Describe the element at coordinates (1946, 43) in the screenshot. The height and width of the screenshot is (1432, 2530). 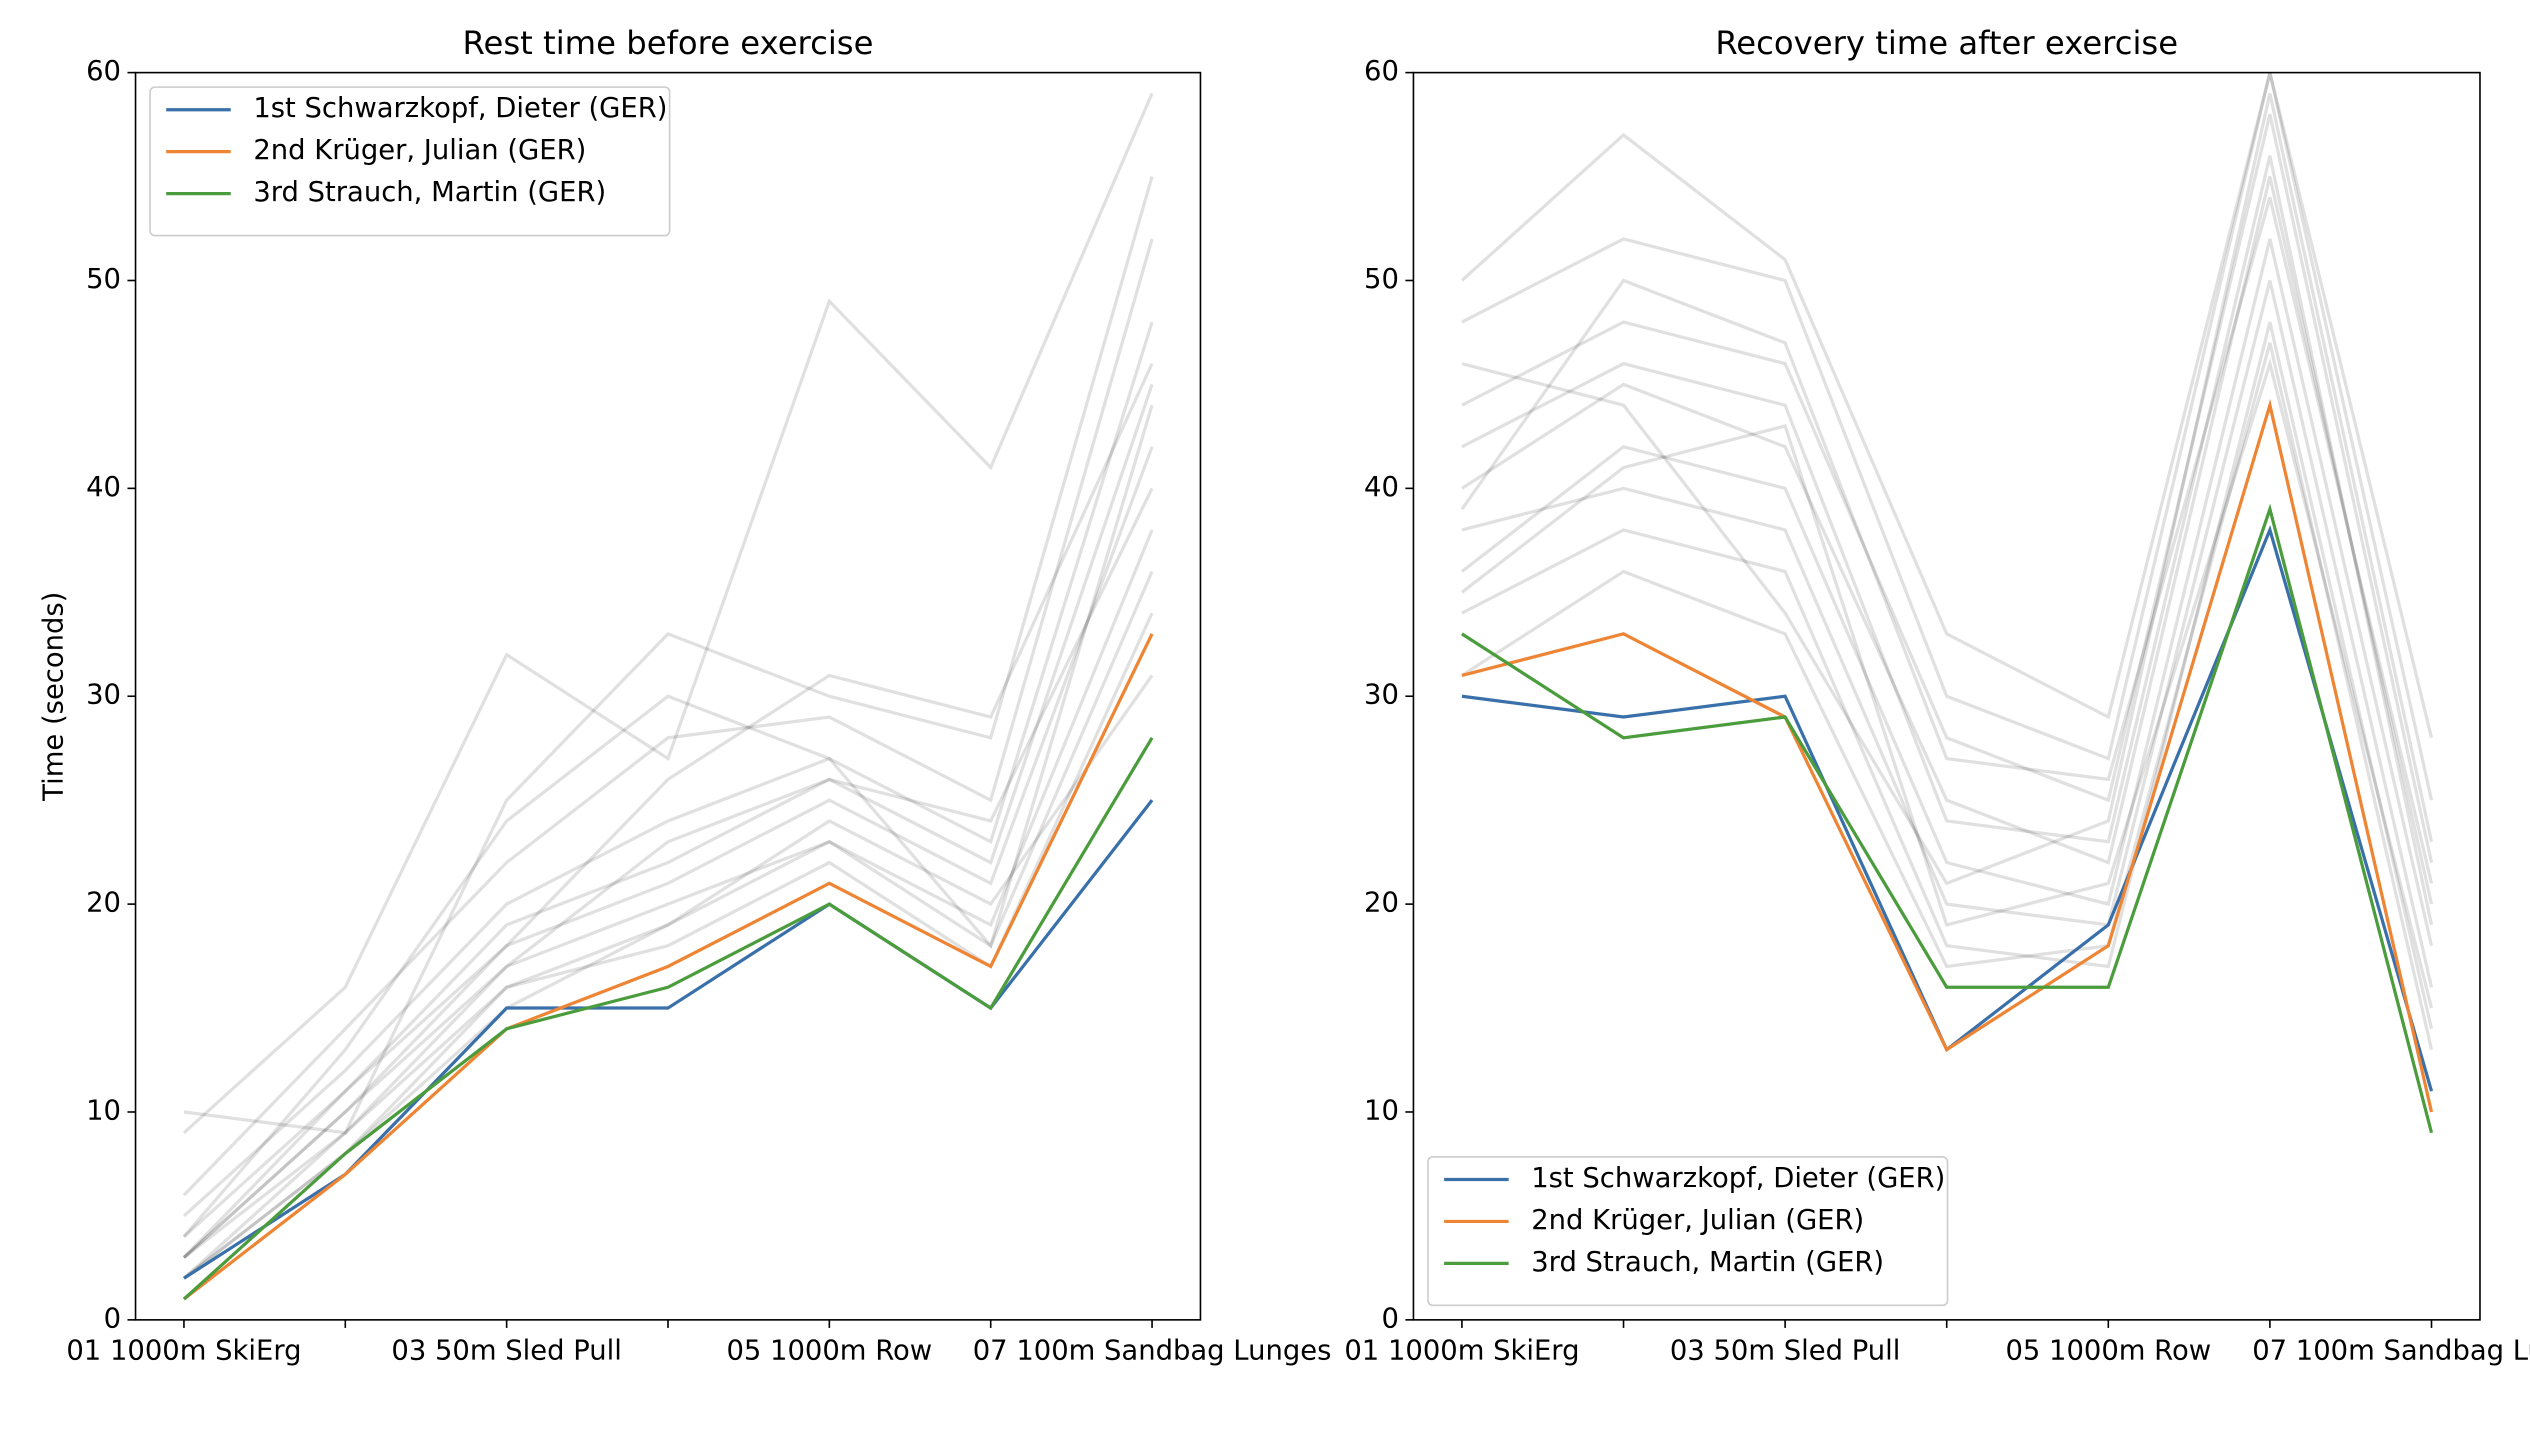
I see `chart-title: Recovery time after exercise` at that location.